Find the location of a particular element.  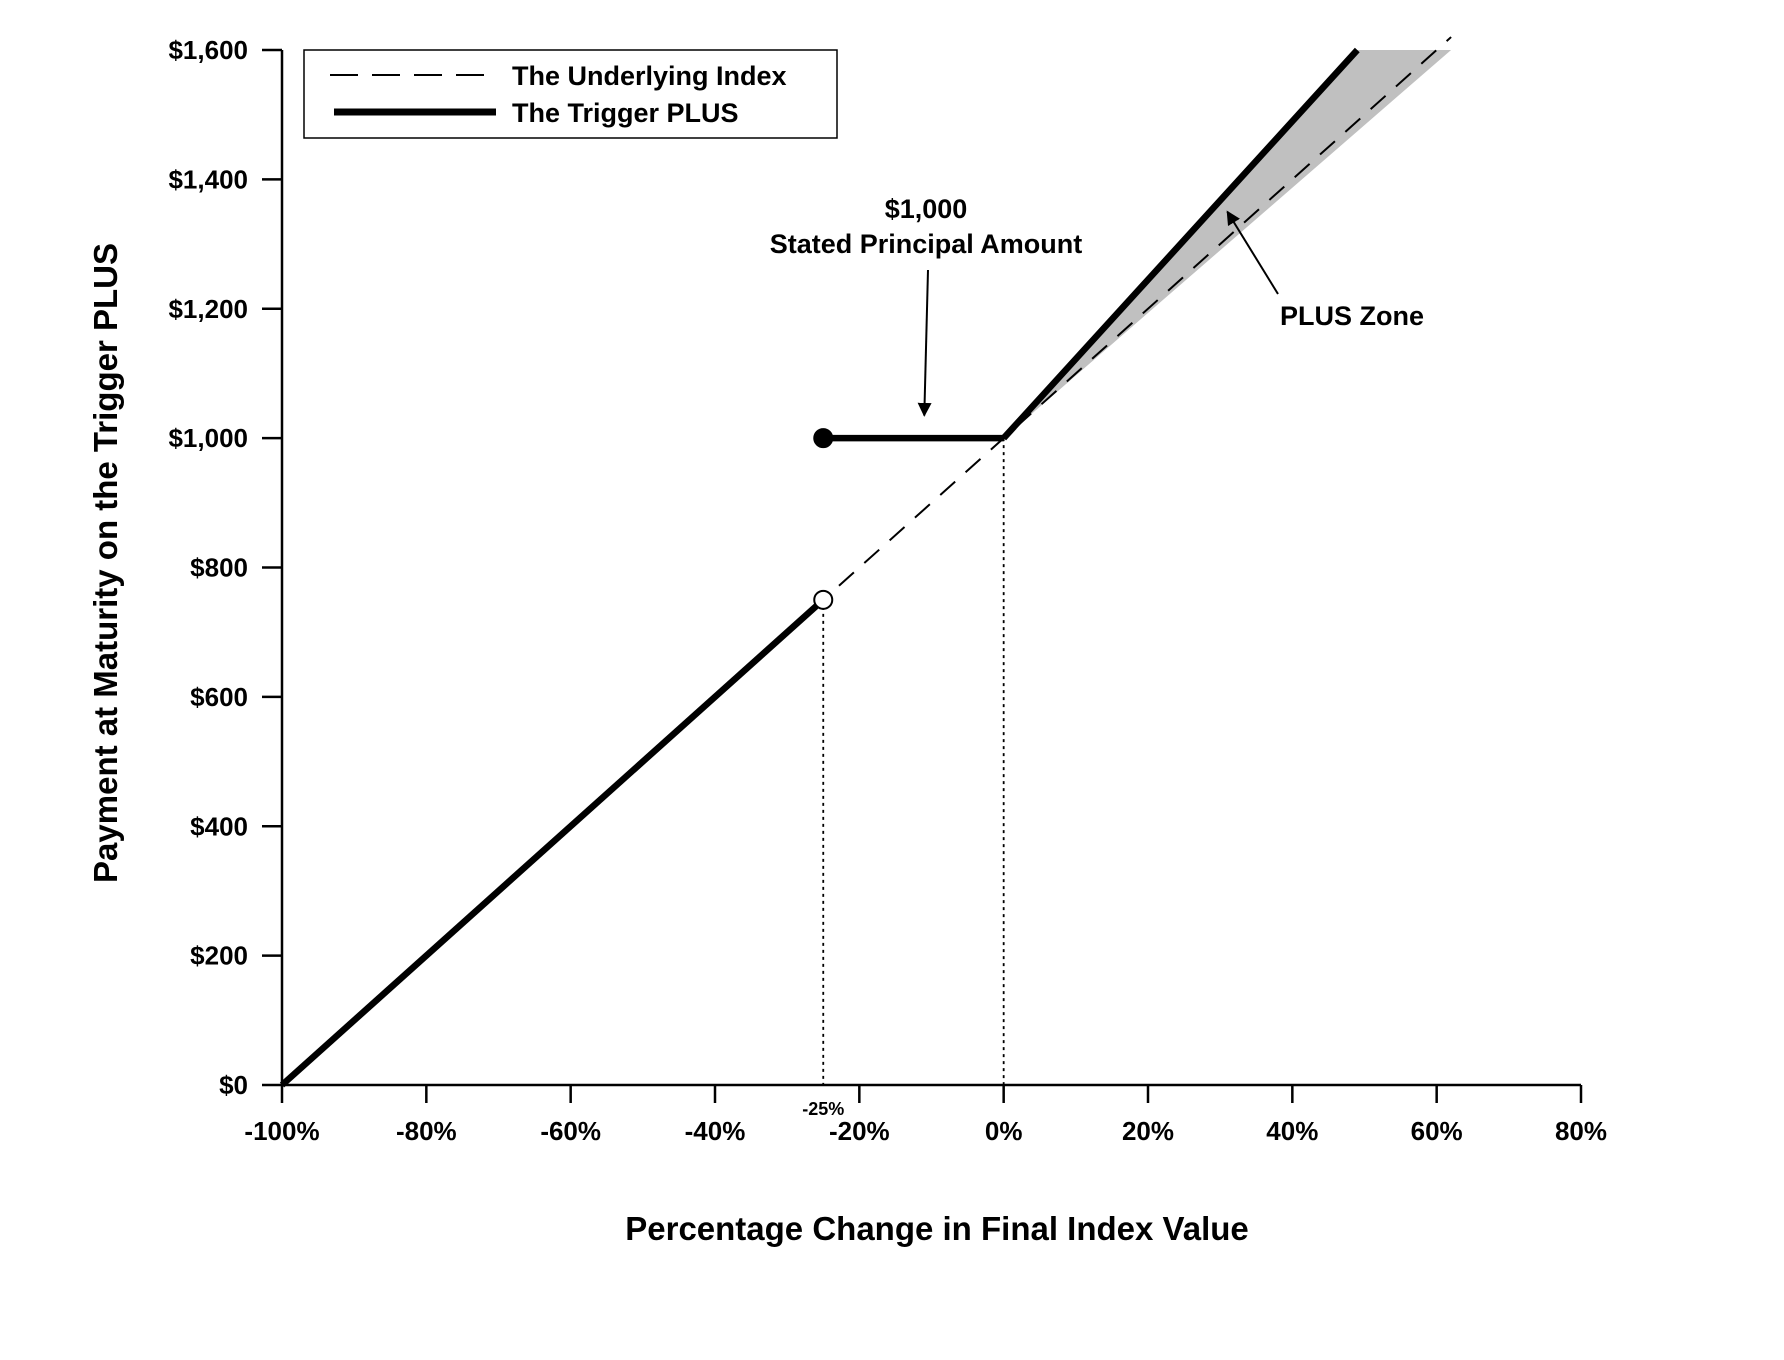

annotation-principal-arrow is located at coordinates (924, 343).